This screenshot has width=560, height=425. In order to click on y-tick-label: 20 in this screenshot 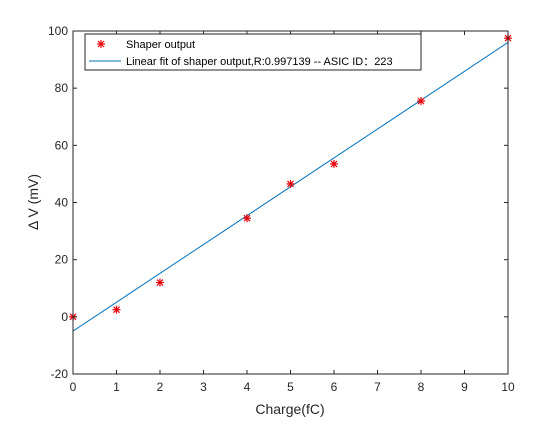, I will do `click(62, 260)`.